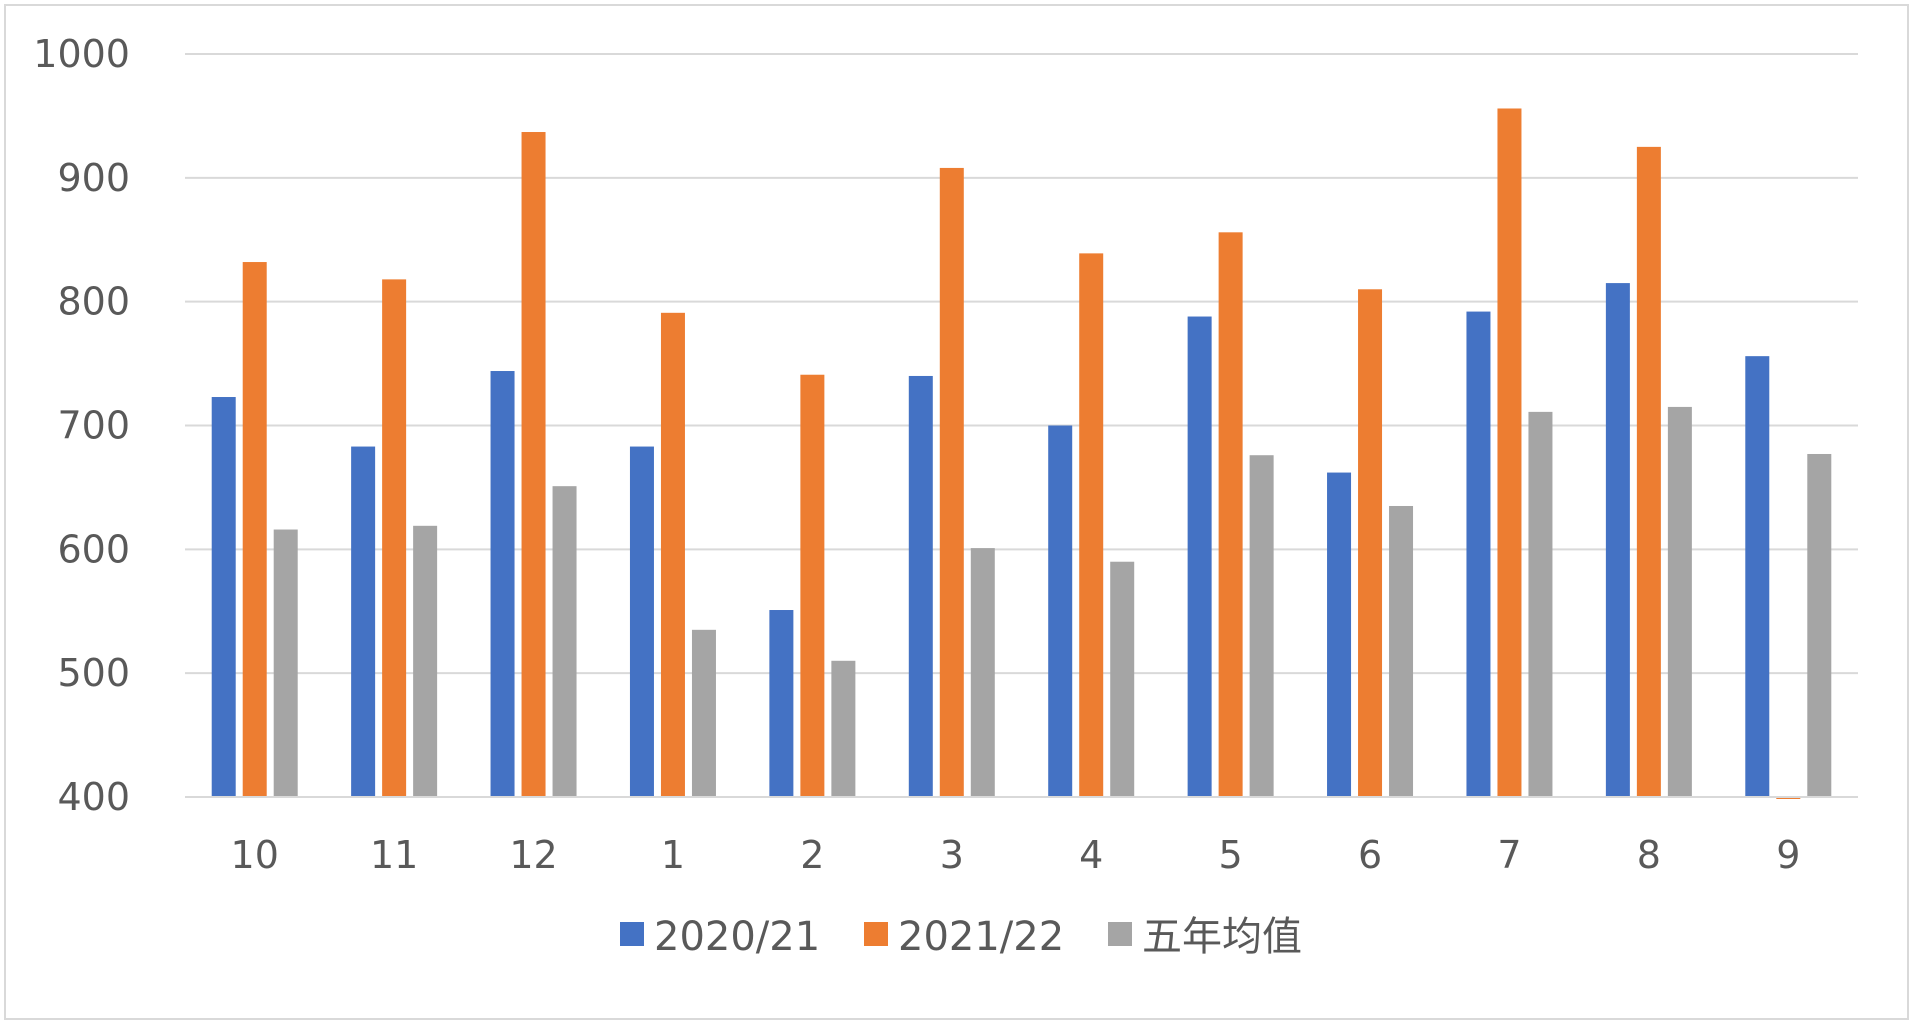  What do you see at coordinates (1788, 855) in the screenshot?
I see `x-tick-label: 9` at bounding box center [1788, 855].